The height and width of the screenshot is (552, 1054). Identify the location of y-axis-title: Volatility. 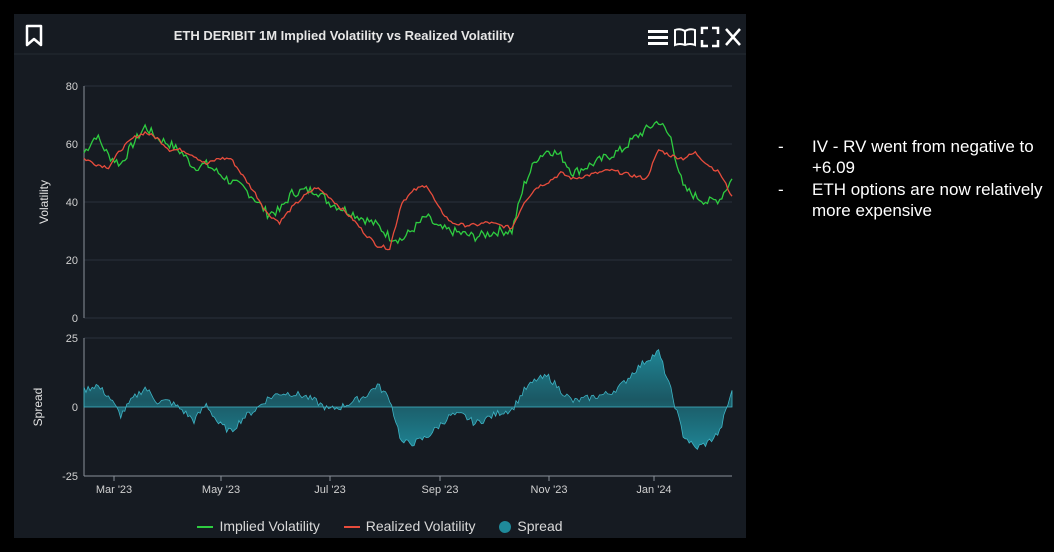
(44, 202).